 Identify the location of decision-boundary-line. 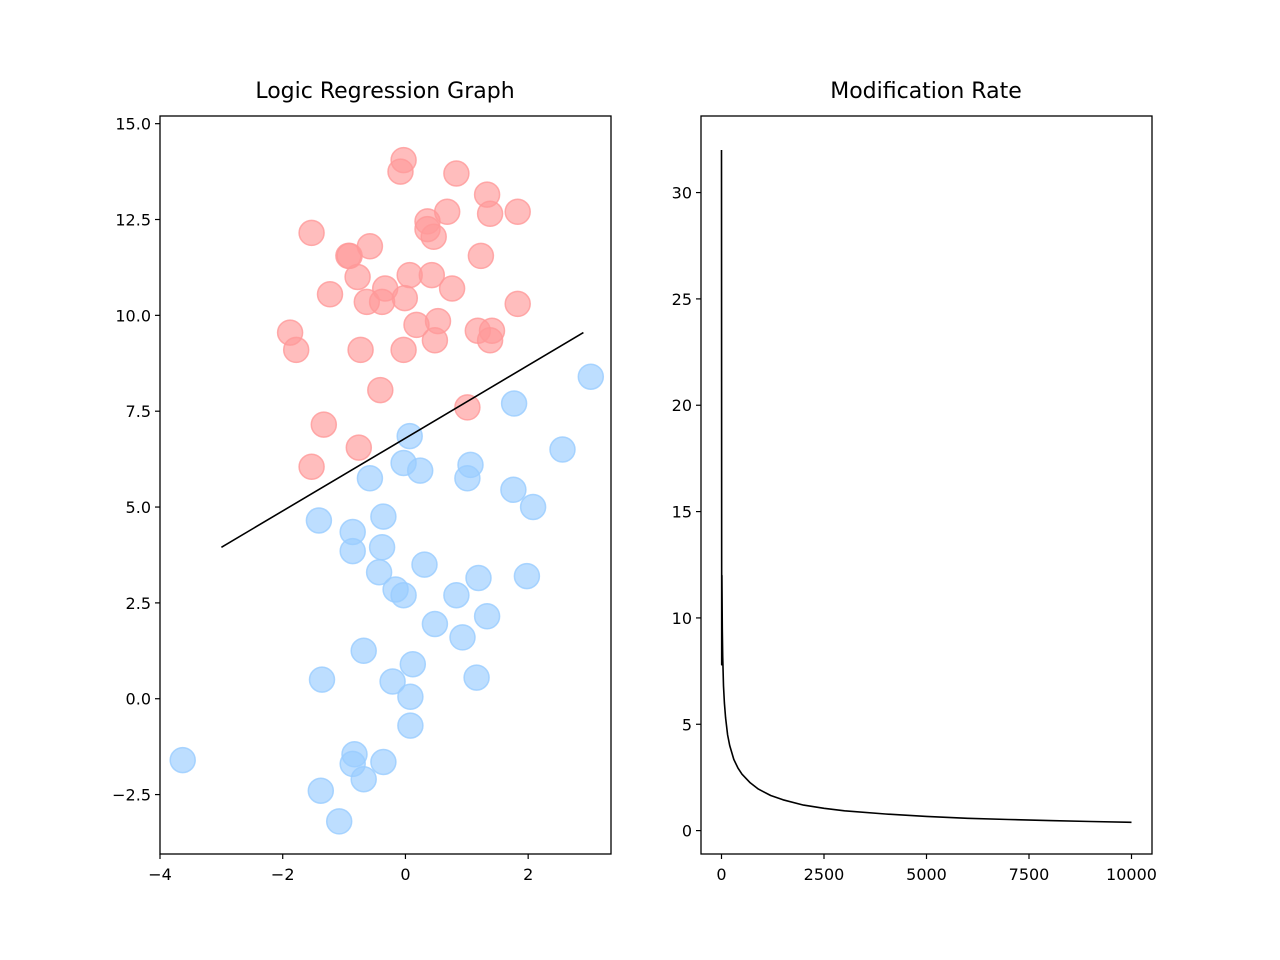
(402, 439).